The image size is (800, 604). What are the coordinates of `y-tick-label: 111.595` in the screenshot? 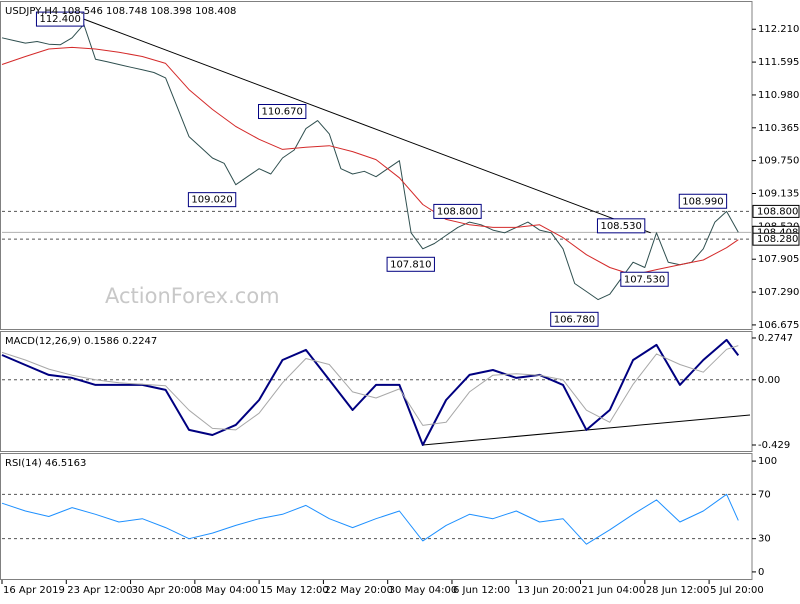 It's located at (778, 62).